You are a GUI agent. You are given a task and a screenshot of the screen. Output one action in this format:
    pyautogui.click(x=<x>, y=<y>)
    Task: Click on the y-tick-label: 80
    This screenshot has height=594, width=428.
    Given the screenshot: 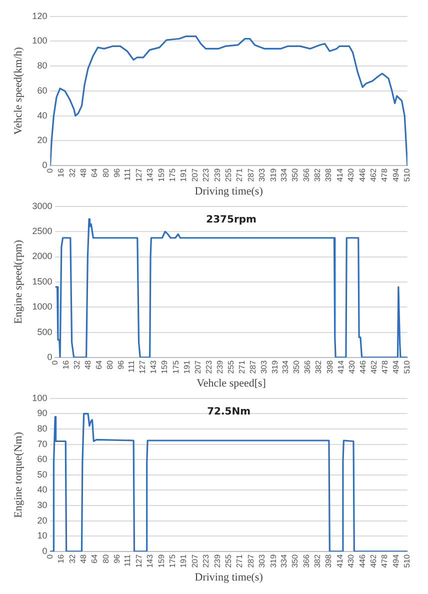 What is the action you would take?
    pyautogui.click(x=42, y=428)
    